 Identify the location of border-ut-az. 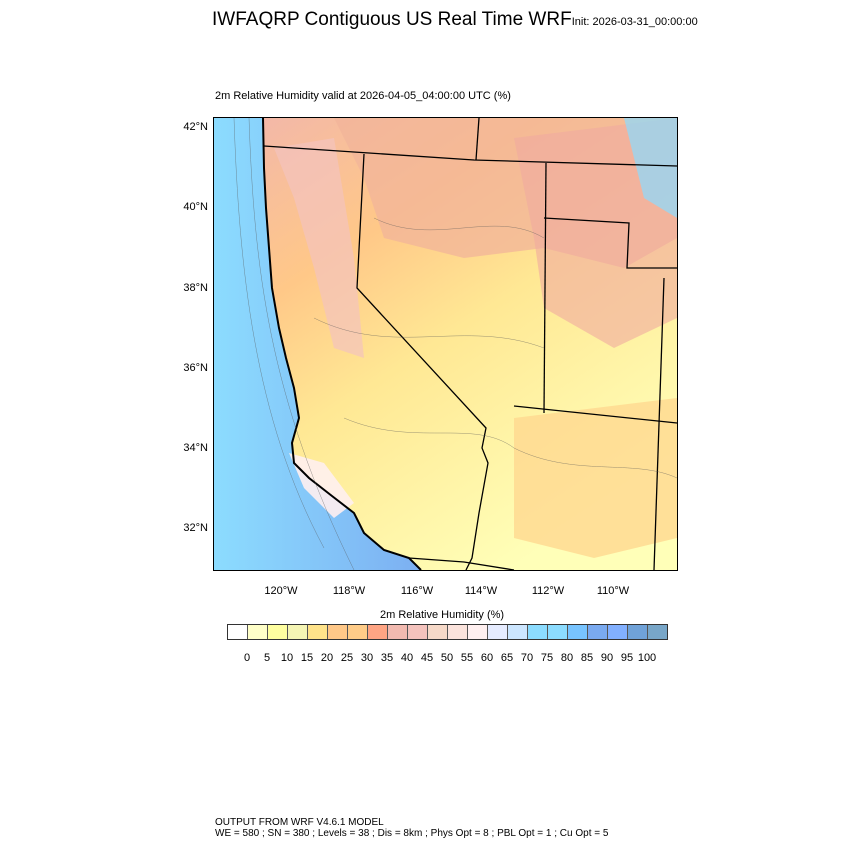
(595, 414).